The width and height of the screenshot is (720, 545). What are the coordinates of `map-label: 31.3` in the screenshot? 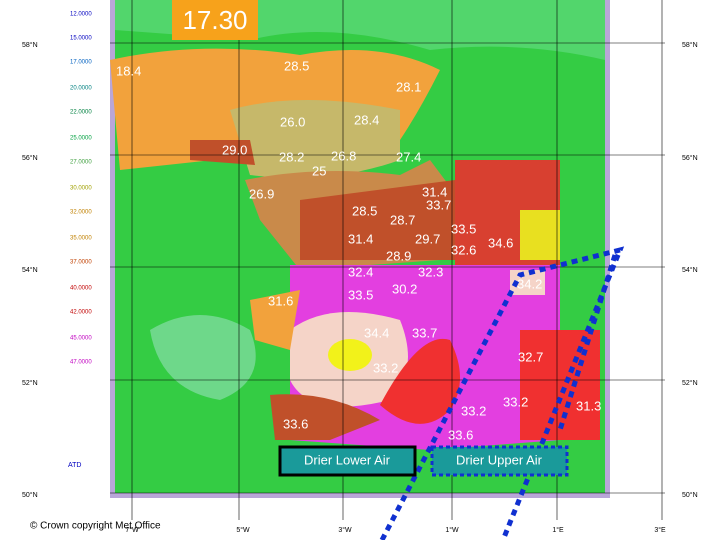 It's located at (588, 405).